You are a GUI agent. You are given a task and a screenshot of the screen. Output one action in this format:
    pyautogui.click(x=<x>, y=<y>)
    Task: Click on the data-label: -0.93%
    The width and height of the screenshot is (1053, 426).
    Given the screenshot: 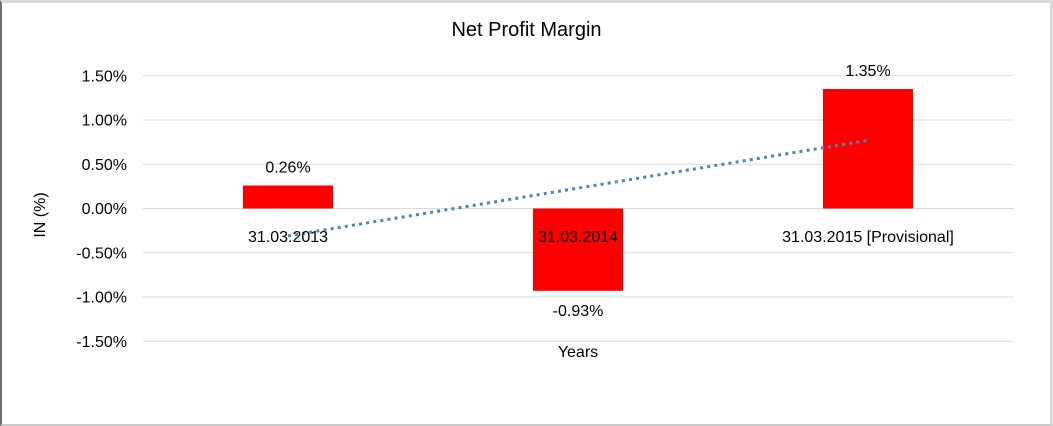 What is the action you would take?
    pyautogui.click(x=578, y=311)
    